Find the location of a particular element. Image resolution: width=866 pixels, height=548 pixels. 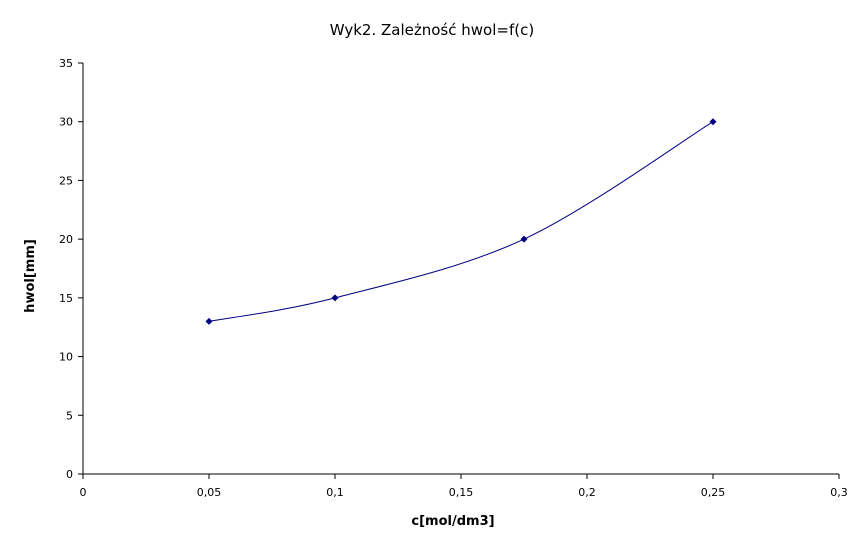

y-tick-label: 5 is located at coordinates (69, 415).